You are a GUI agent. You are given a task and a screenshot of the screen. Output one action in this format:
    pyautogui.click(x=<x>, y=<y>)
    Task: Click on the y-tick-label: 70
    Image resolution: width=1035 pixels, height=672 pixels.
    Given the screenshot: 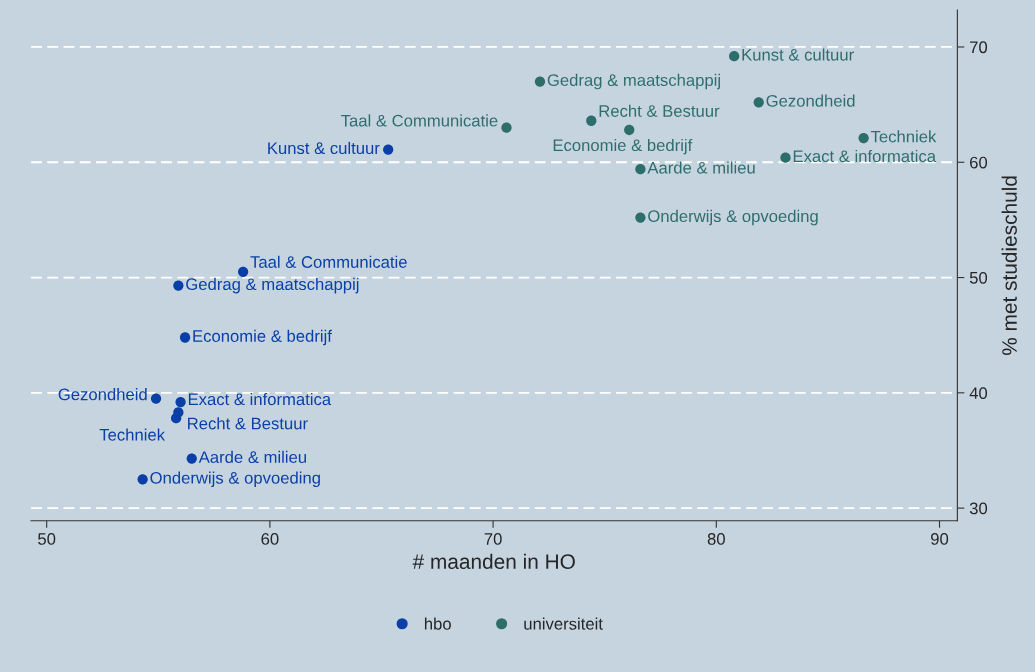 What is the action you would take?
    pyautogui.click(x=979, y=47)
    